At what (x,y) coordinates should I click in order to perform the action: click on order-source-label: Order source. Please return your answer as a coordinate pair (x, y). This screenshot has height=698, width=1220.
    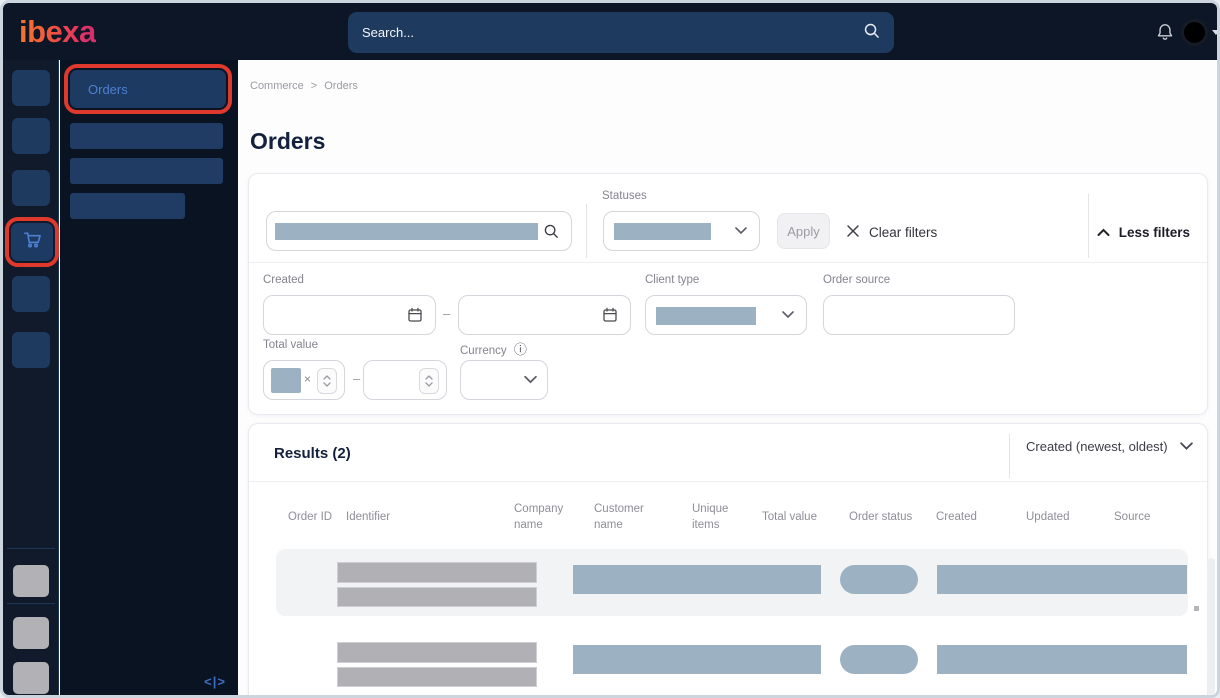
    Looking at the image, I should click on (857, 280).